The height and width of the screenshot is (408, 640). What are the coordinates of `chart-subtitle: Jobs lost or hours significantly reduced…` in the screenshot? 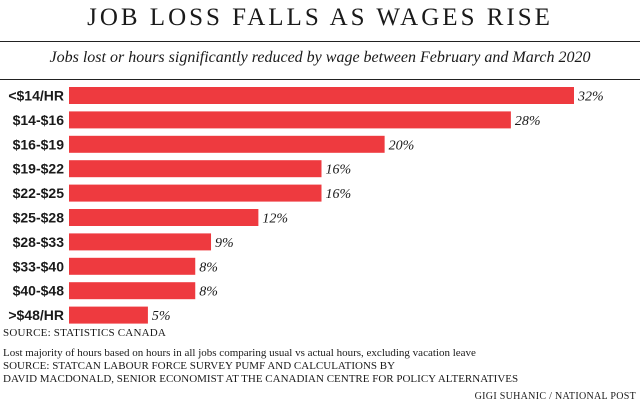 It's located at (320, 57).